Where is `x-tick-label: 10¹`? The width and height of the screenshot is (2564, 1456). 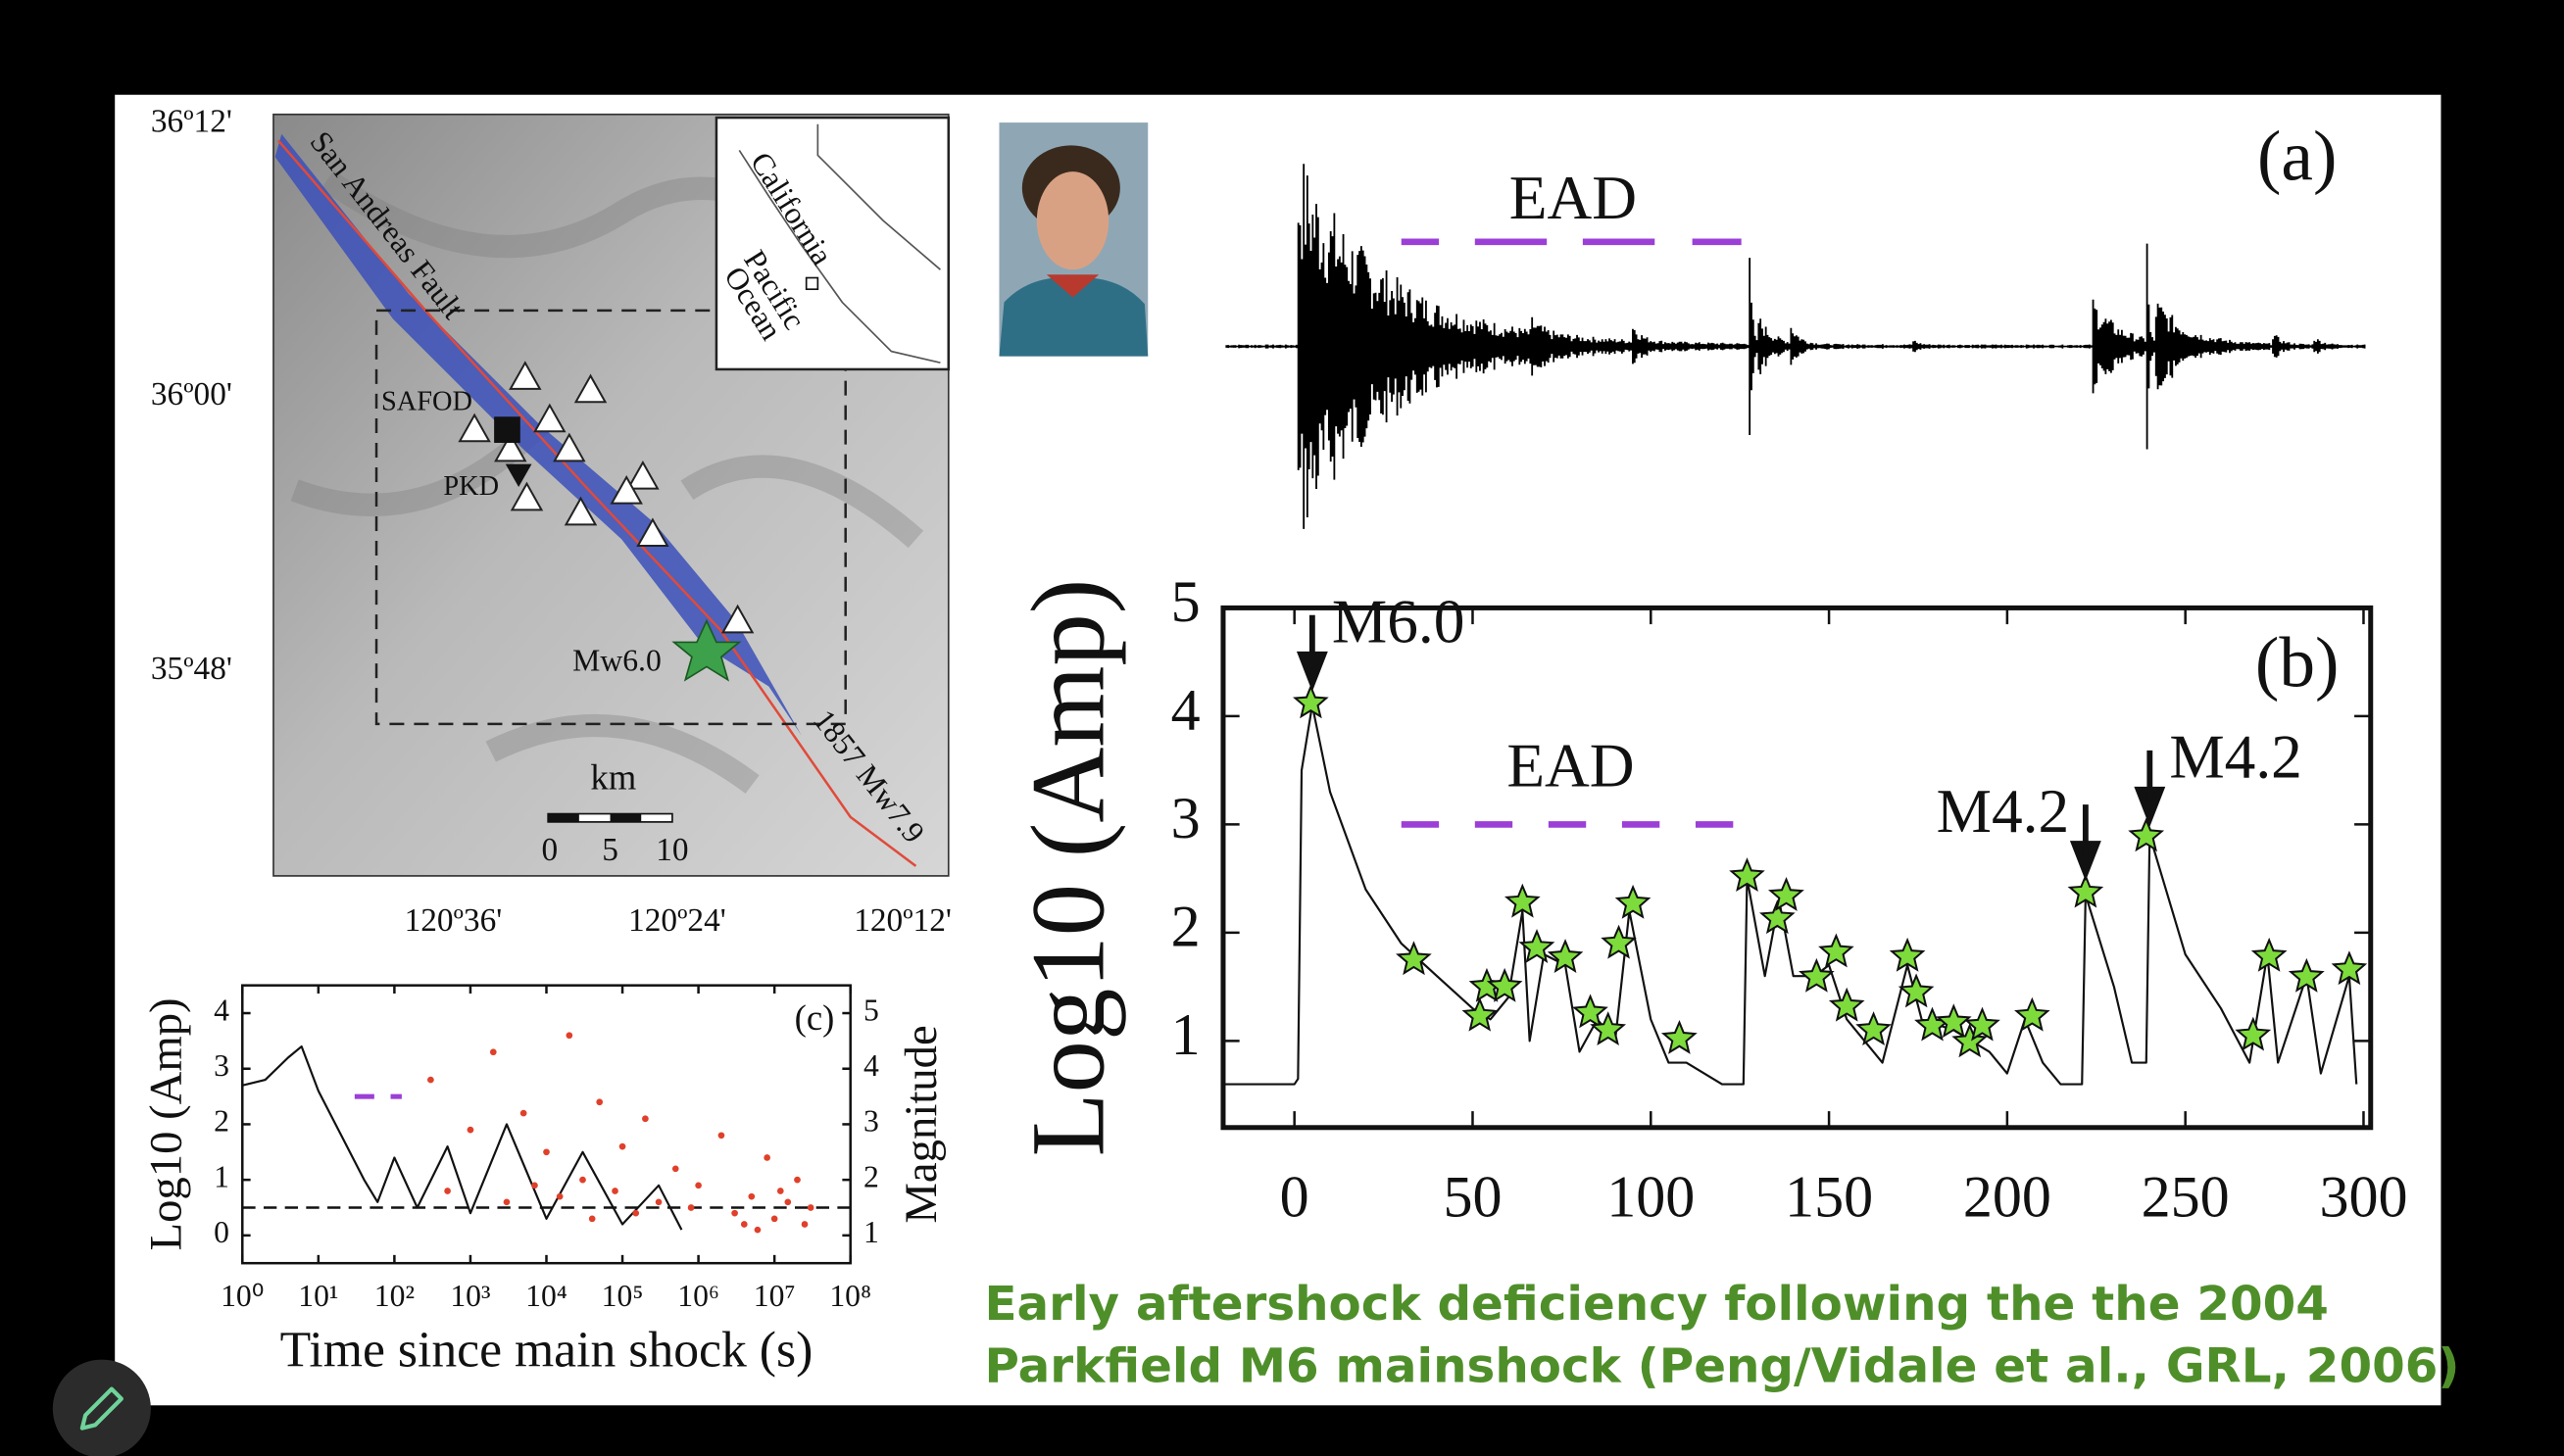 x-tick-label: 10¹ is located at coordinates (318, 1296).